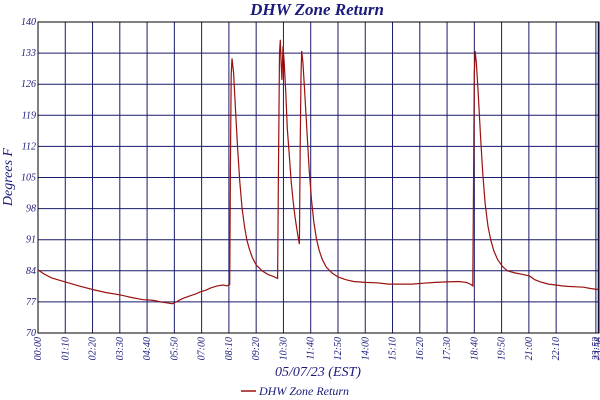 This screenshot has width=600, height=400. Describe the element at coordinates (529, 348) in the screenshot. I see `x-tick-label: 21:00` at that location.